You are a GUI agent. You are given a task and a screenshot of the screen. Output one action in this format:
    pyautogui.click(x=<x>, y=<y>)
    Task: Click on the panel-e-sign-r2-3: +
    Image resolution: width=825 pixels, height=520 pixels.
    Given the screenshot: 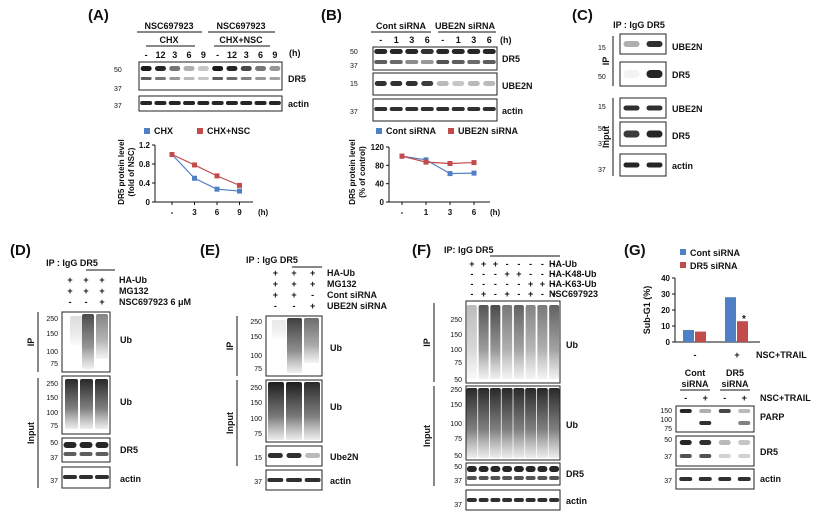 What is the action you would take?
    pyautogui.click(x=312, y=284)
    